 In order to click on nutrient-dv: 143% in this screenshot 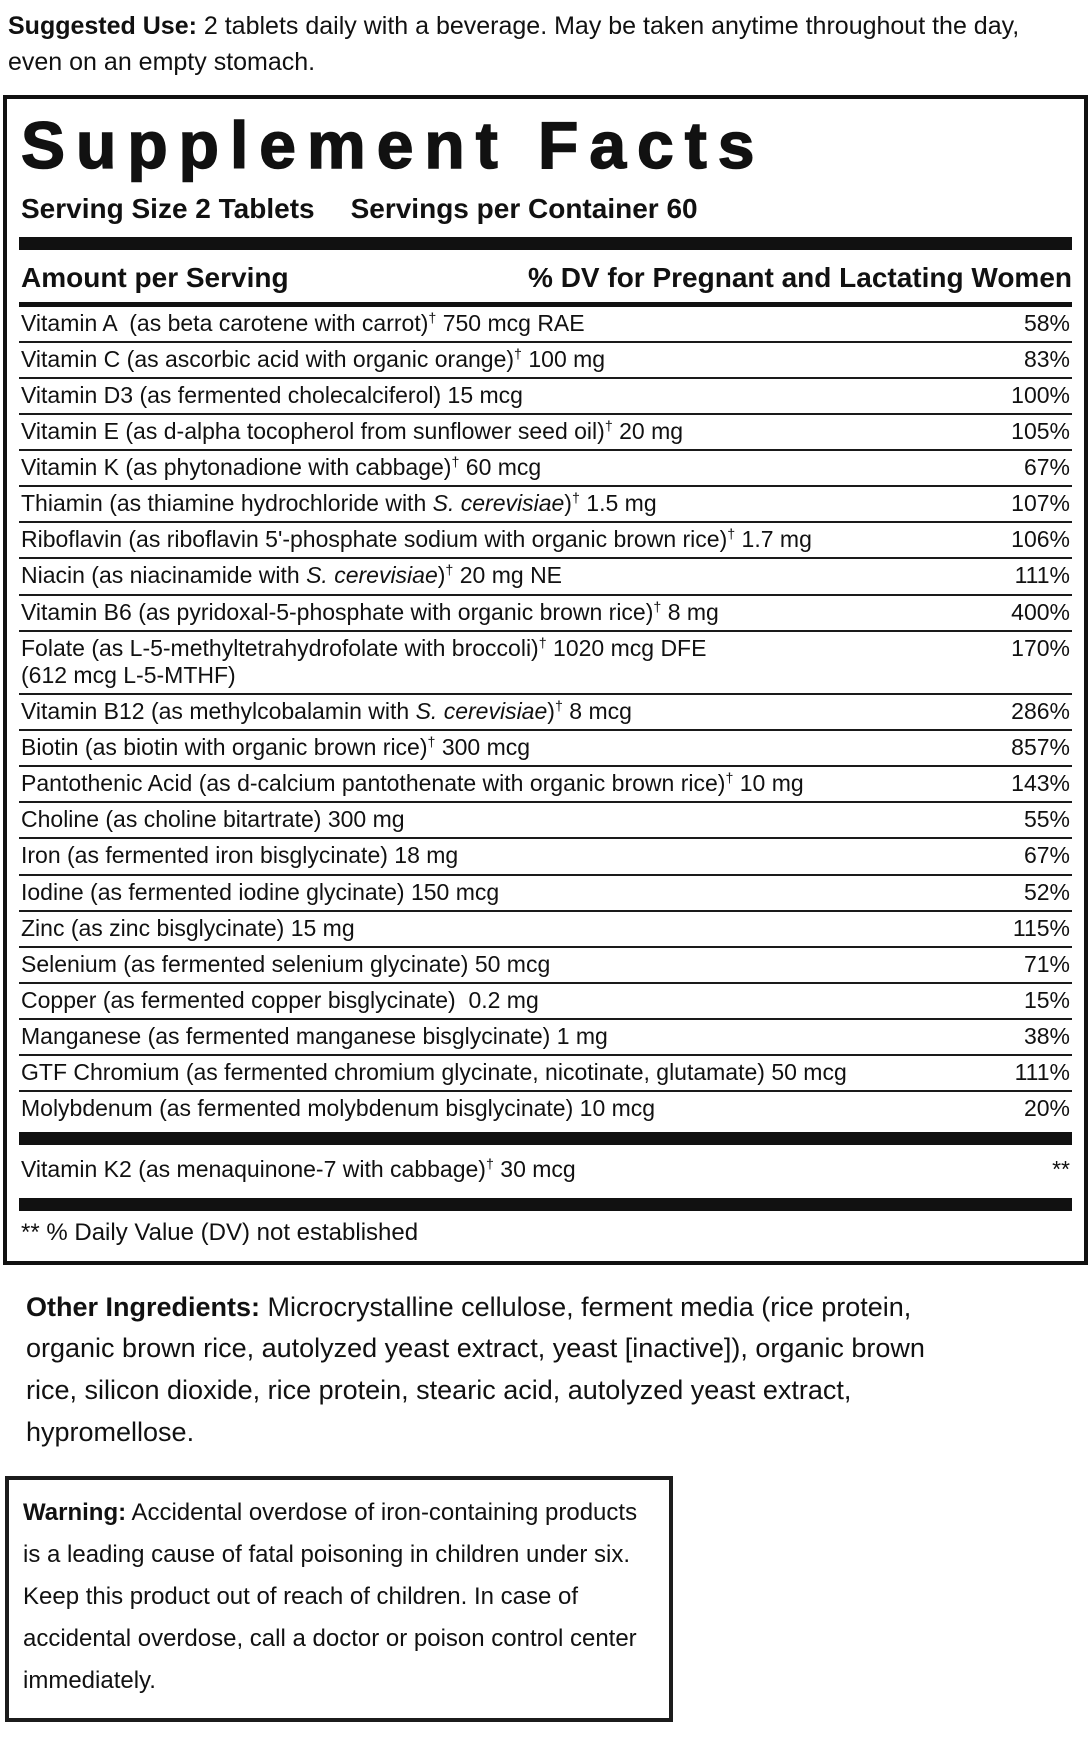, I will do `click(1040, 783)`.